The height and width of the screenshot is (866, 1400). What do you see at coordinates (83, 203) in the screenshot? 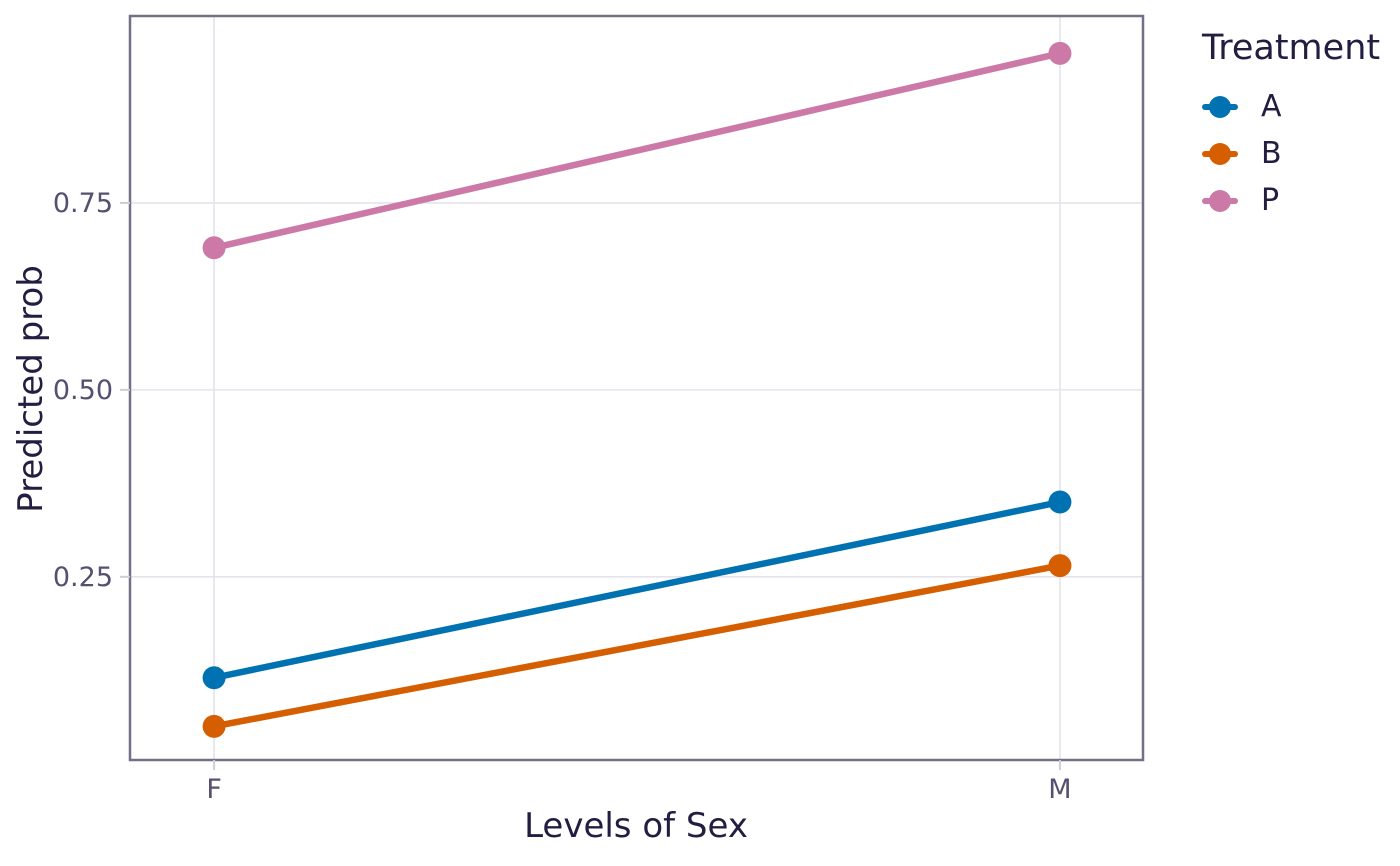
I see `y-tick-label: 0.75` at bounding box center [83, 203].